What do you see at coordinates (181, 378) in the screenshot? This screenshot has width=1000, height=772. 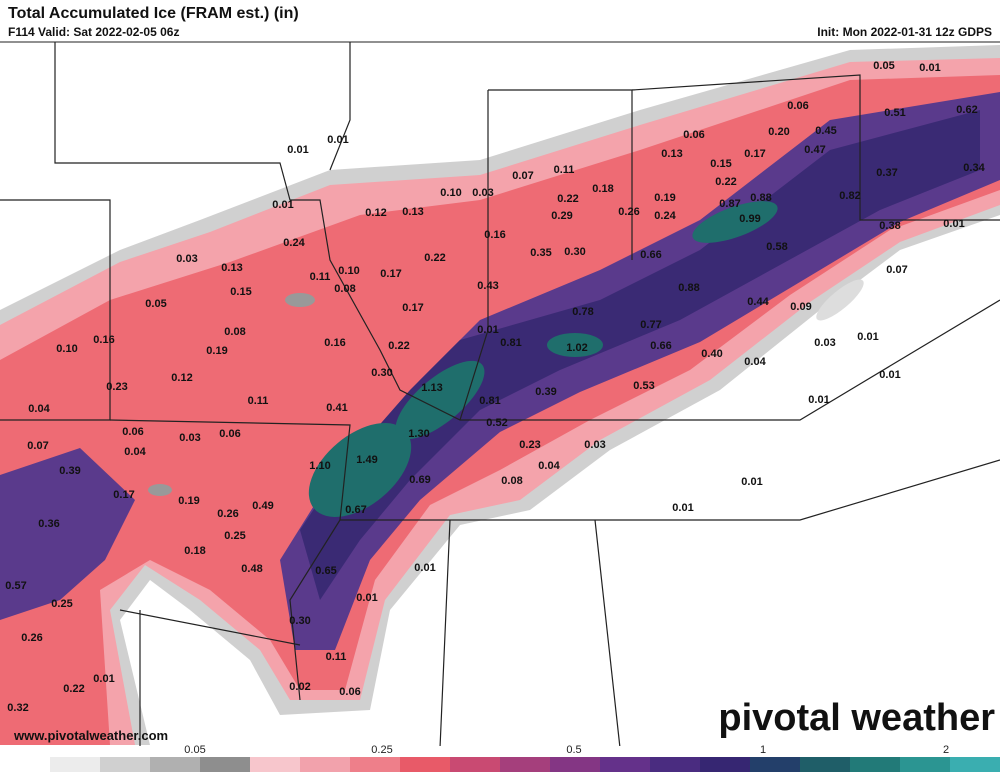 I see `value-label: 0.12` at bounding box center [181, 378].